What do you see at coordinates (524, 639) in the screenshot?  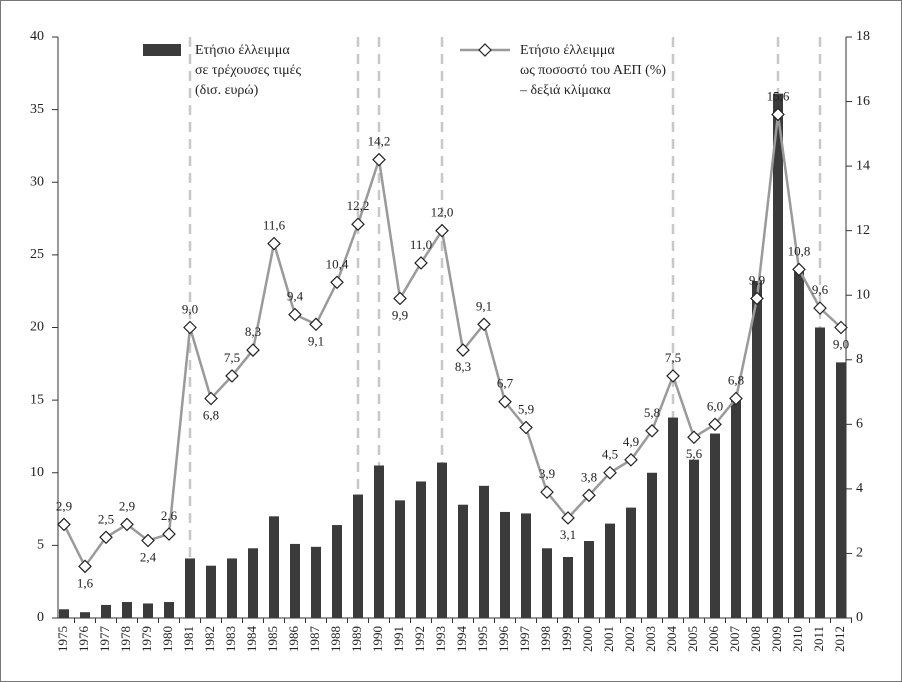 I see `x-tick-label: 1997` at bounding box center [524, 639].